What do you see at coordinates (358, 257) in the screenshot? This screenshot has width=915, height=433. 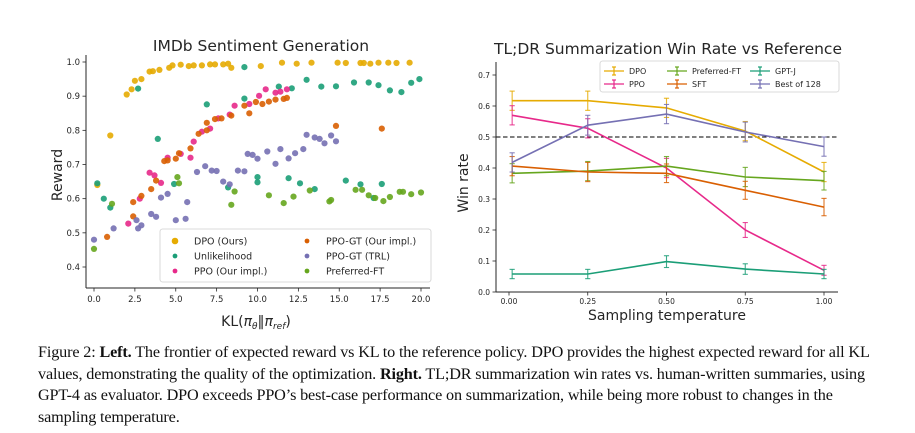 I see `legend-label: PPO-GT (TRL)` at bounding box center [358, 257].